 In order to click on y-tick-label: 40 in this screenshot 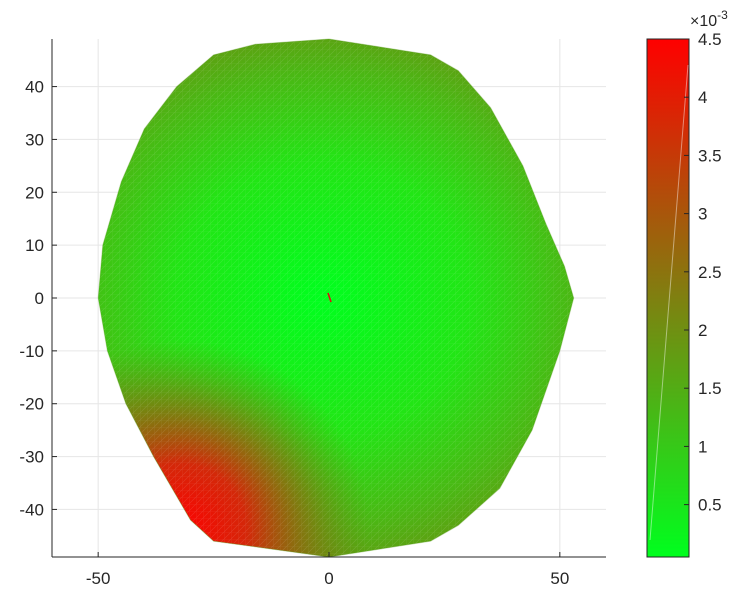, I will do `click(34, 87)`.